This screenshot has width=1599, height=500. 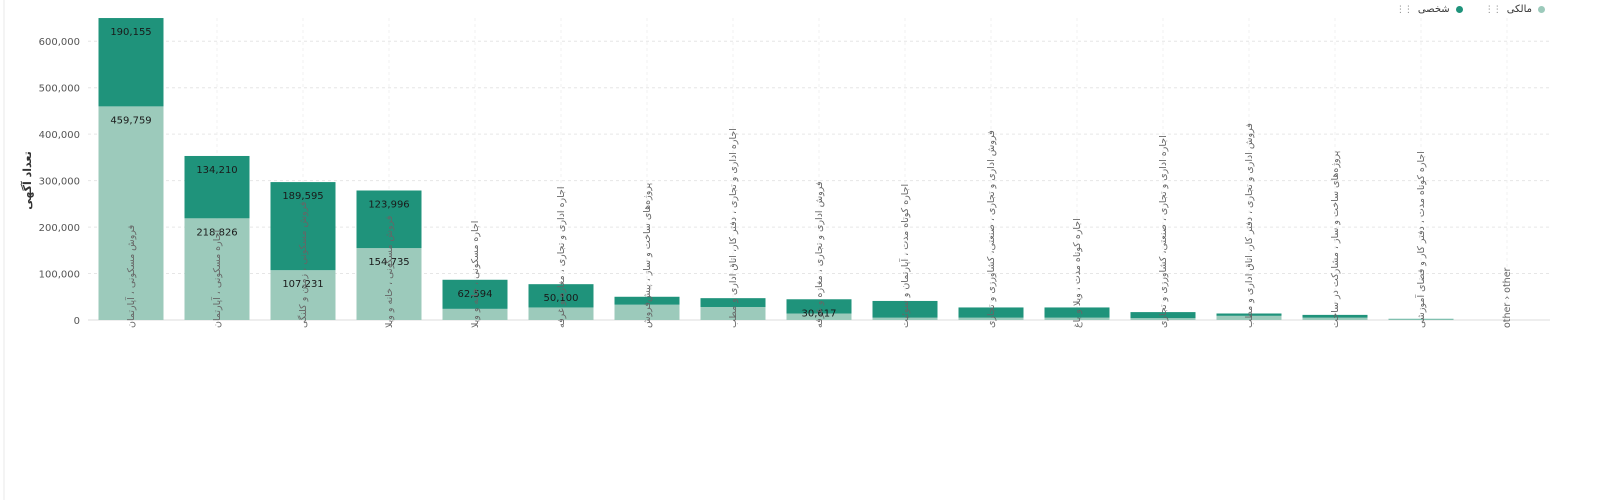 What do you see at coordinates (216, 232) in the screenshot?
I see `data-label: 218,826` at bounding box center [216, 232].